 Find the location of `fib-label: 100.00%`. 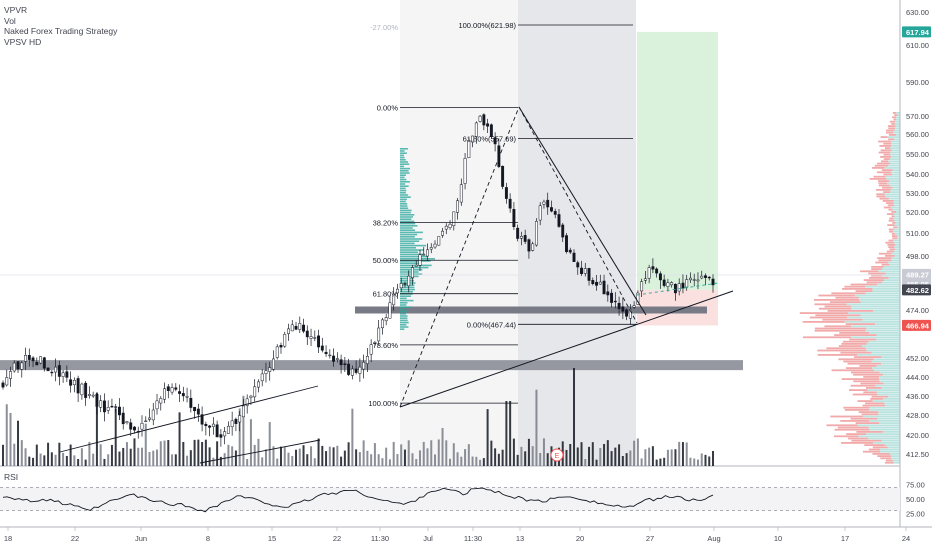

fib-label: 100.00% is located at coordinates (383, 403).